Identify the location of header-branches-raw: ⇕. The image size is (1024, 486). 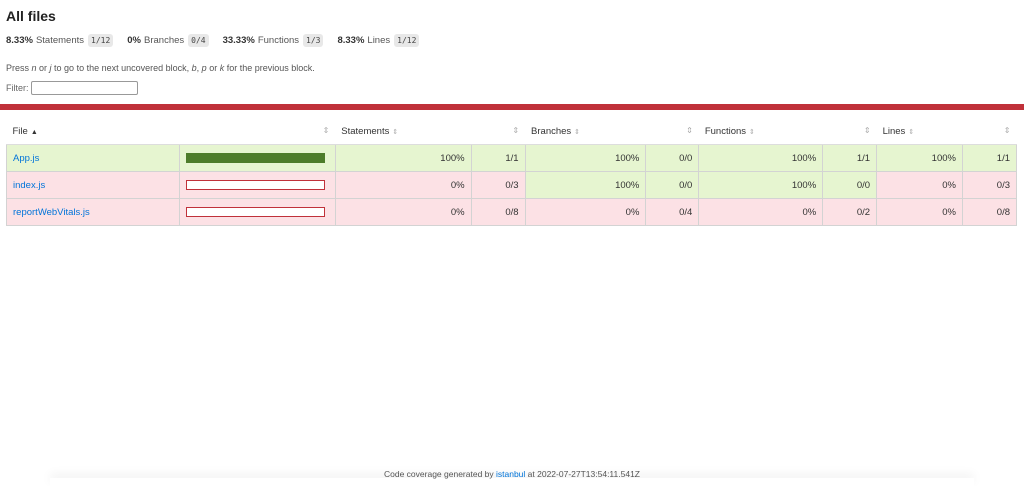
(672, 131).